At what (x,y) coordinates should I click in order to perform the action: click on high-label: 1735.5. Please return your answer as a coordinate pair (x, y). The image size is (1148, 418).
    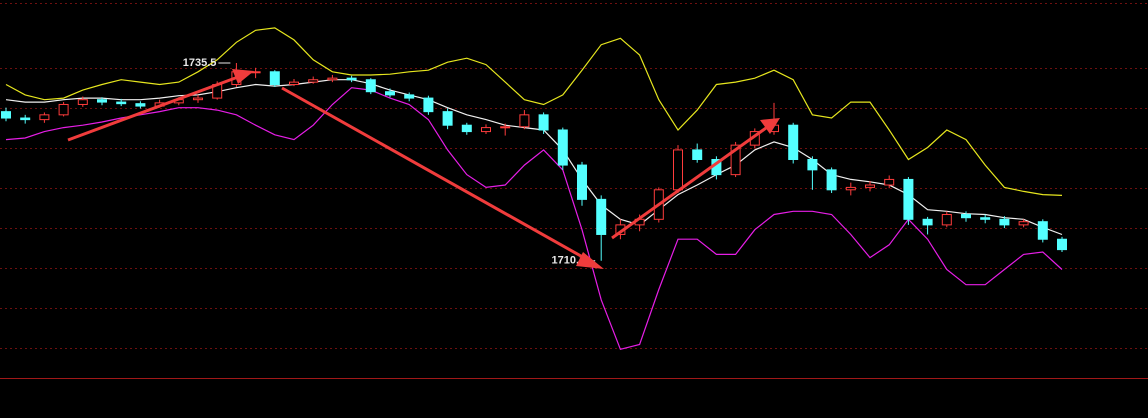
    Looking at the image, I should click on (200, 63).